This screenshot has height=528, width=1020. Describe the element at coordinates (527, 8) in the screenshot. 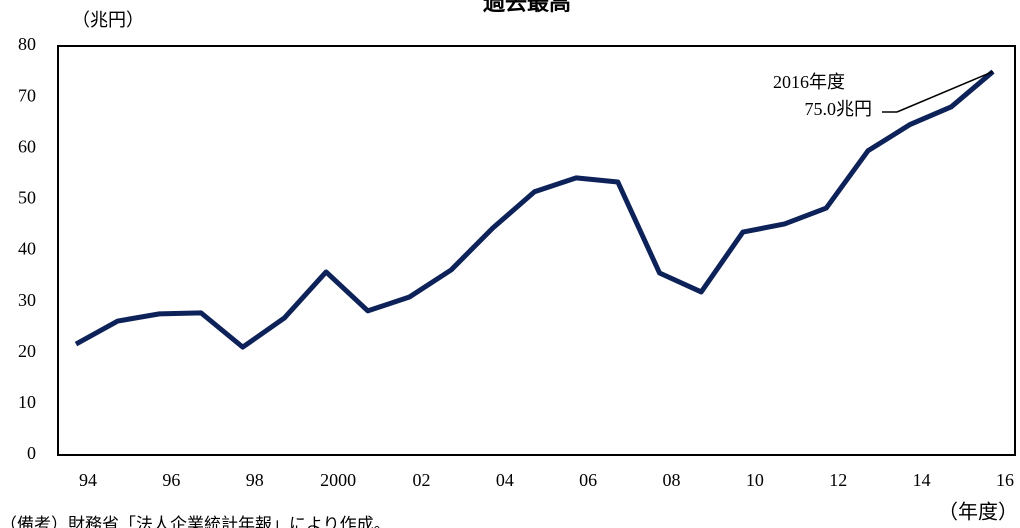

I see `chart-title: 過去最高` at that location.